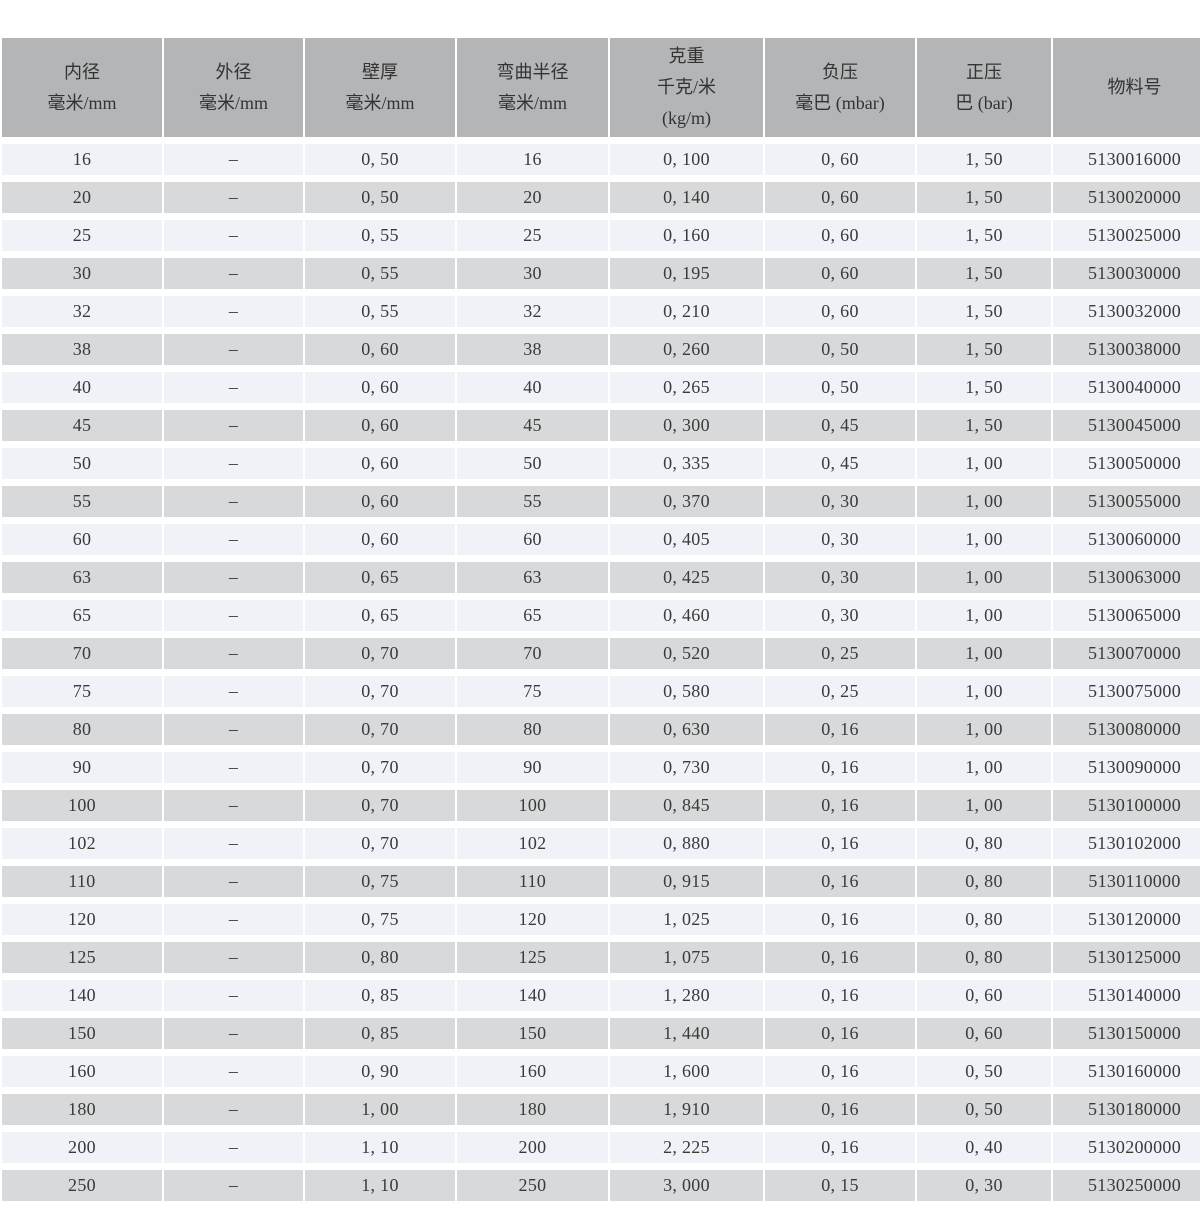 Image resolution: width=1200 pixels, height=1231 pixels. I want to click on header-line: 物料号, so click(1134, 87).